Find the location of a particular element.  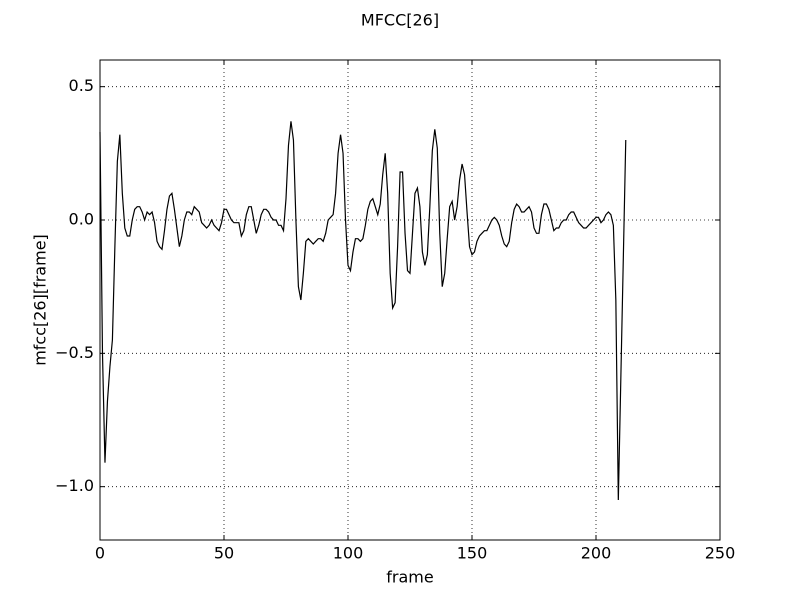

x-tick-label: 200 is located at coordinates (596, 553).